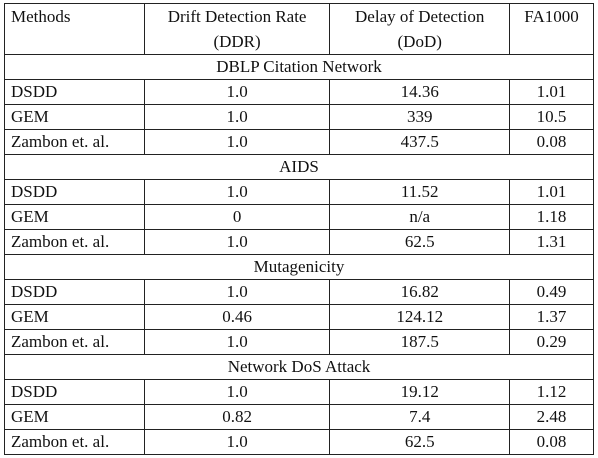  I want to click on table-row: Zambon et. al. 1.0 62.5 0.08, so click(299, 442).